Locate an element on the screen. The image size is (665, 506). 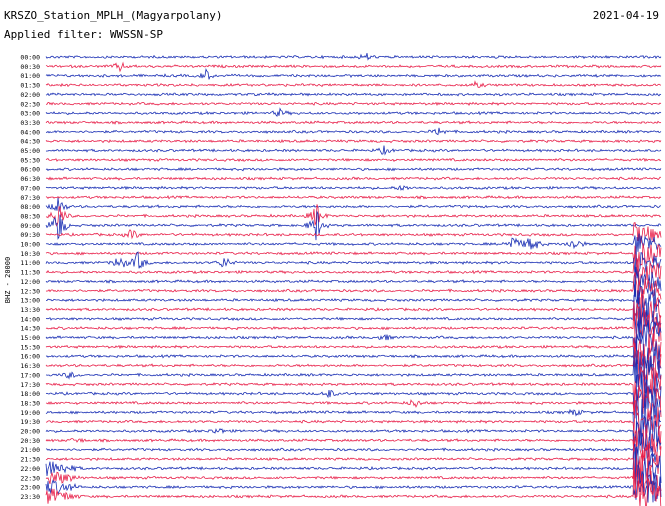
row-time-label: 04:00 is located at coordinates (30, 132).